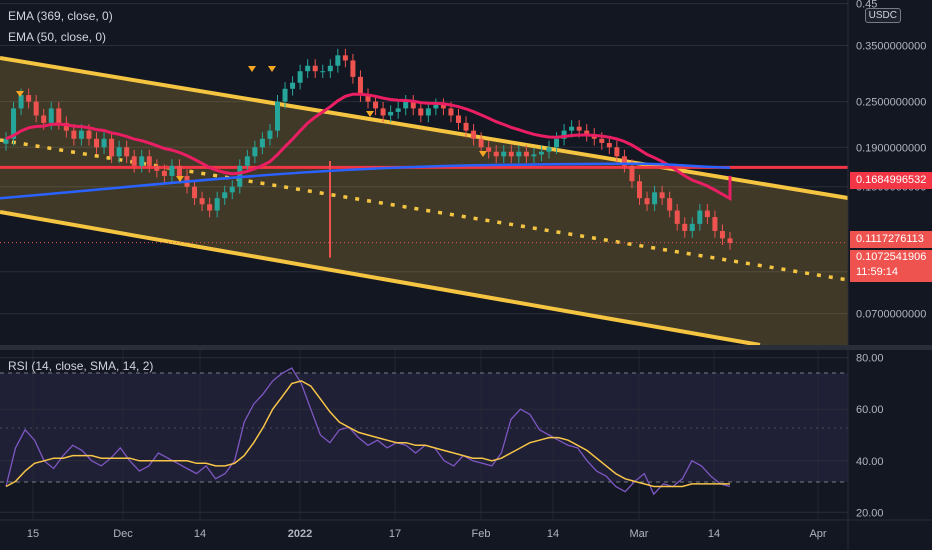 This screenshot has height=550, width=932. What do you see at coordinates (870, 410) in the screenshot?
I see `rsi-tick-label: 60.00` at bounding box center [870, 410].